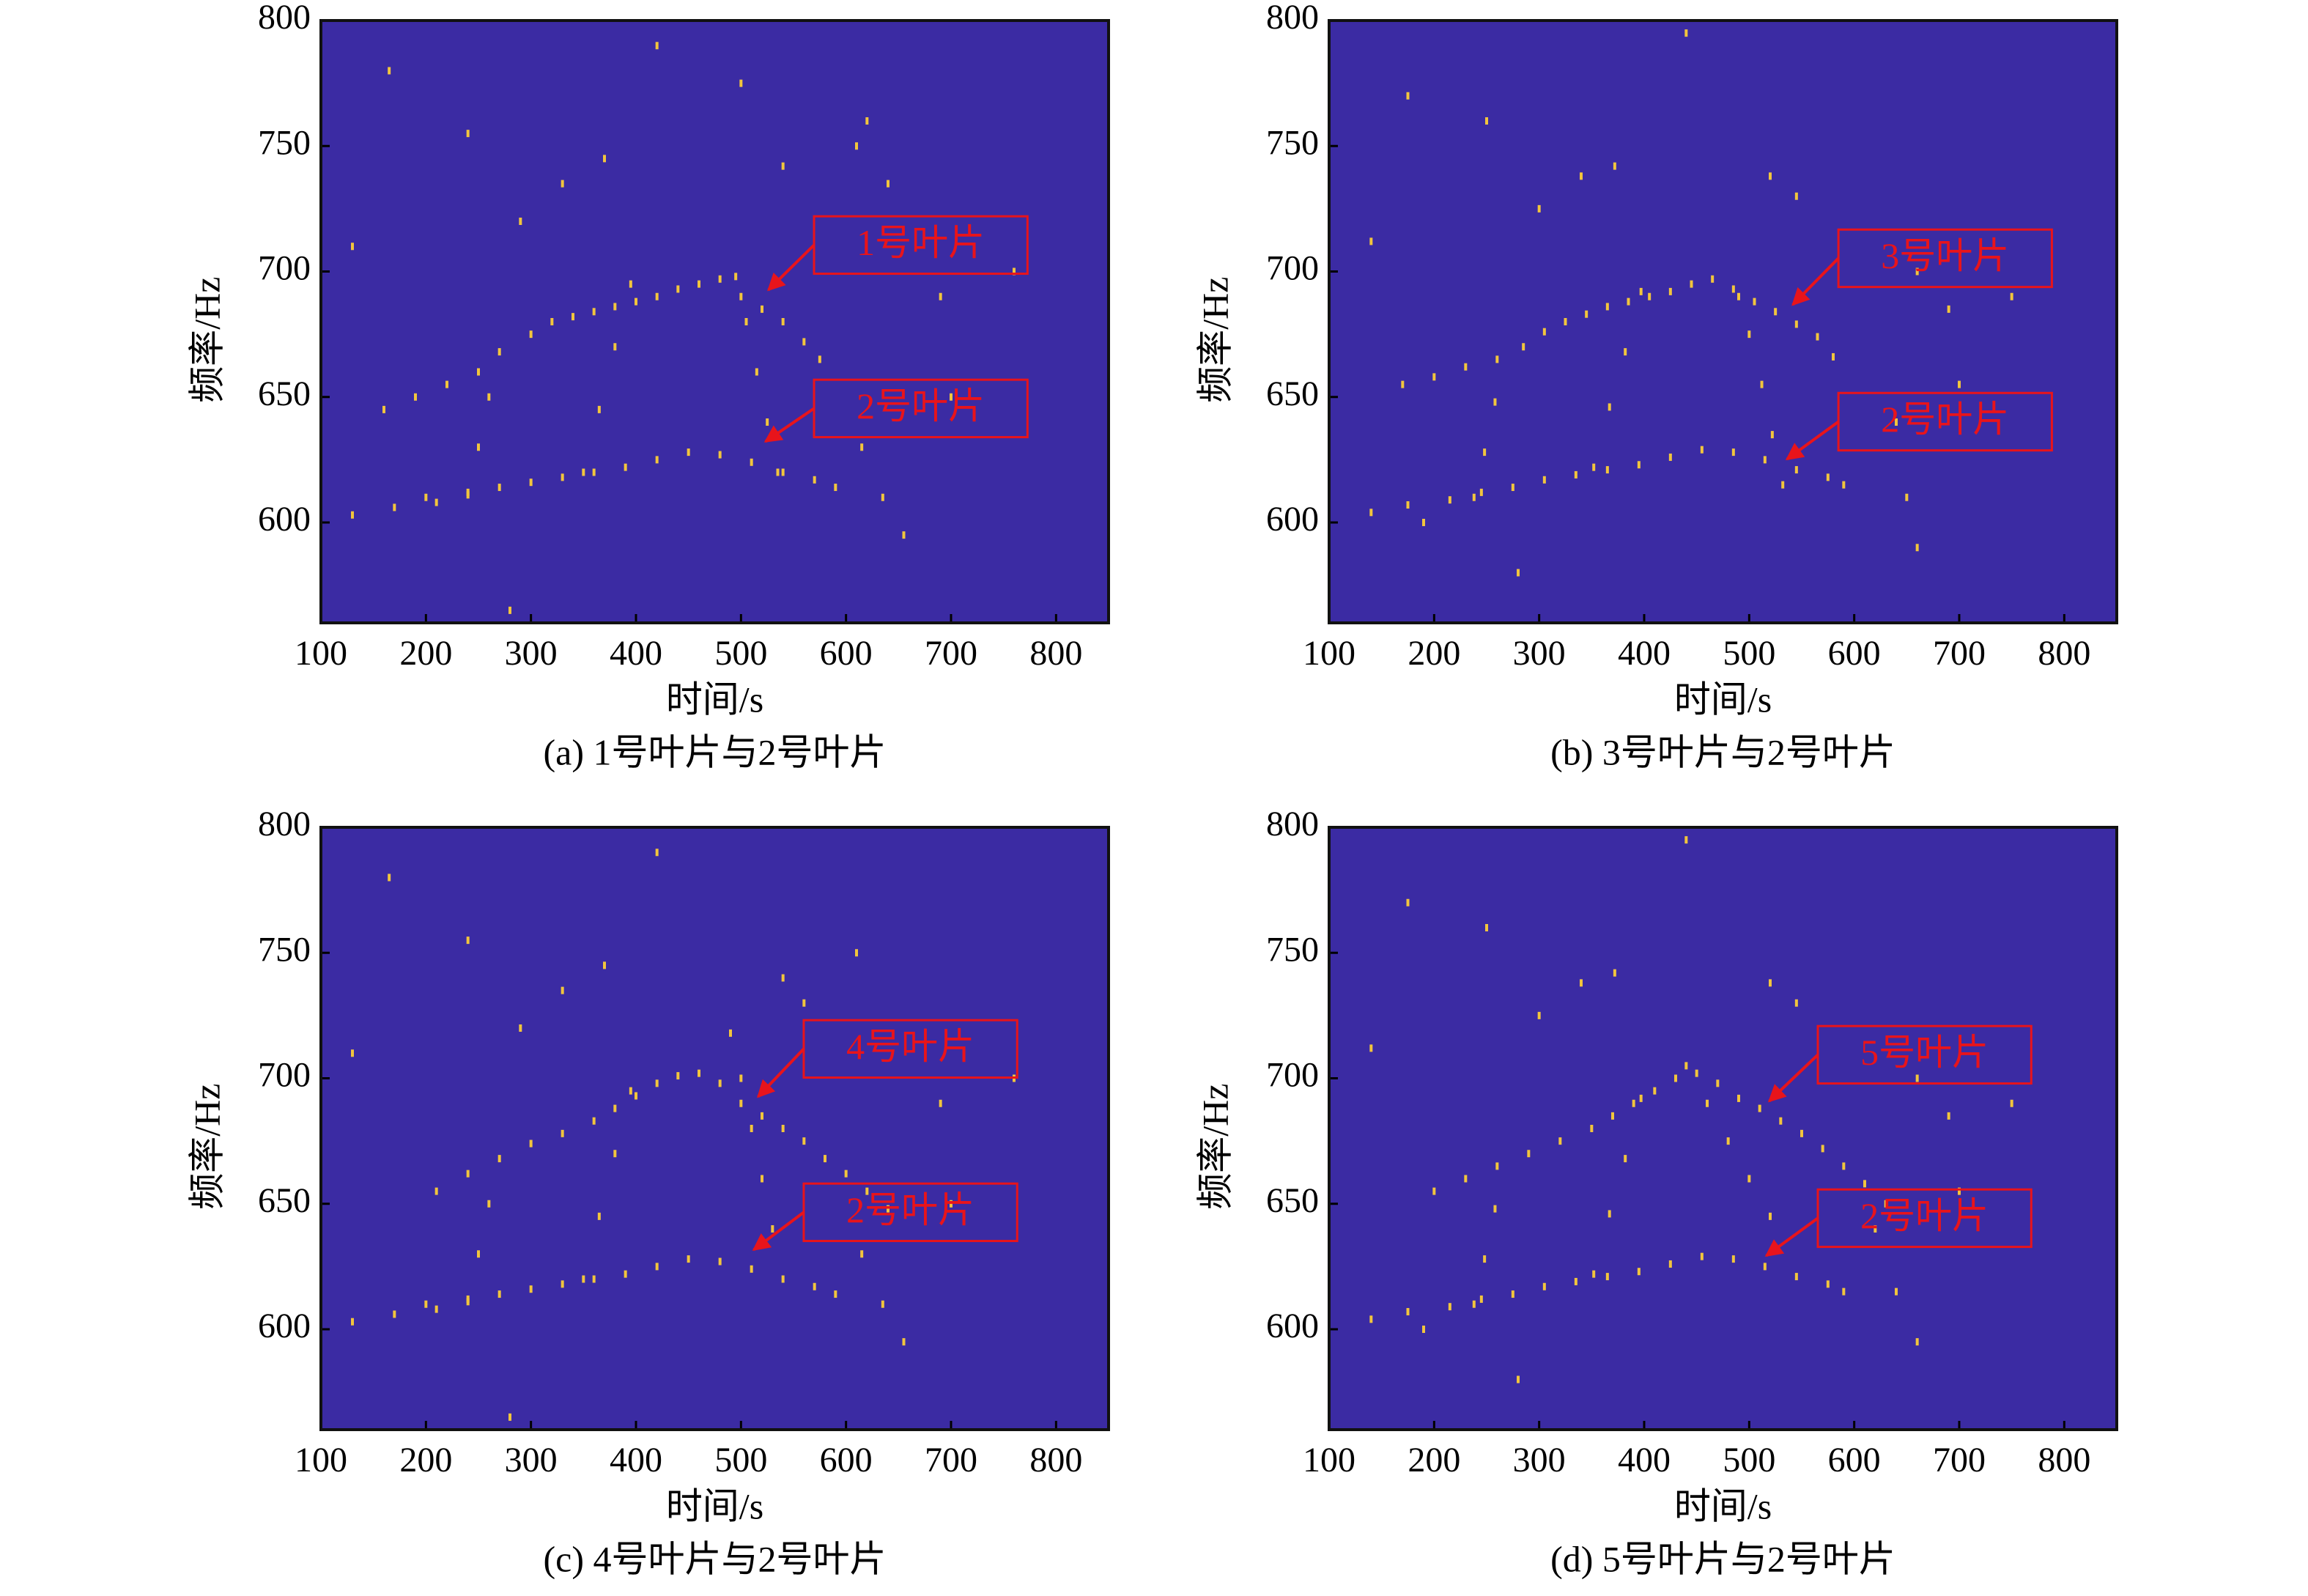  Describe the element at coordinates (1292, 824) in the screenshot. I see `y-tick-label: 800` at that location.